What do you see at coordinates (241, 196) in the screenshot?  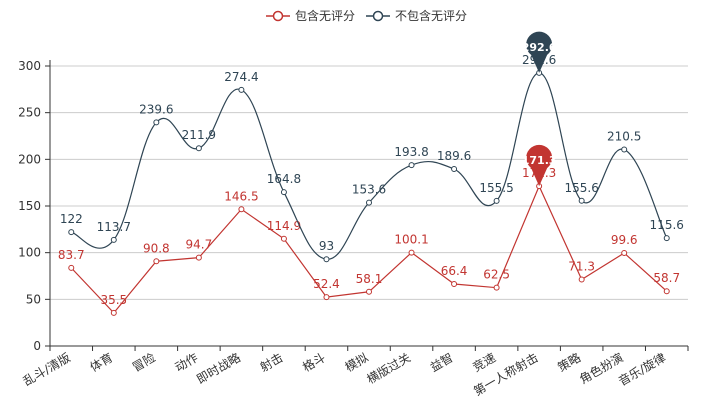 I see `data-label: 146.5` at bounding box center [241, 196].